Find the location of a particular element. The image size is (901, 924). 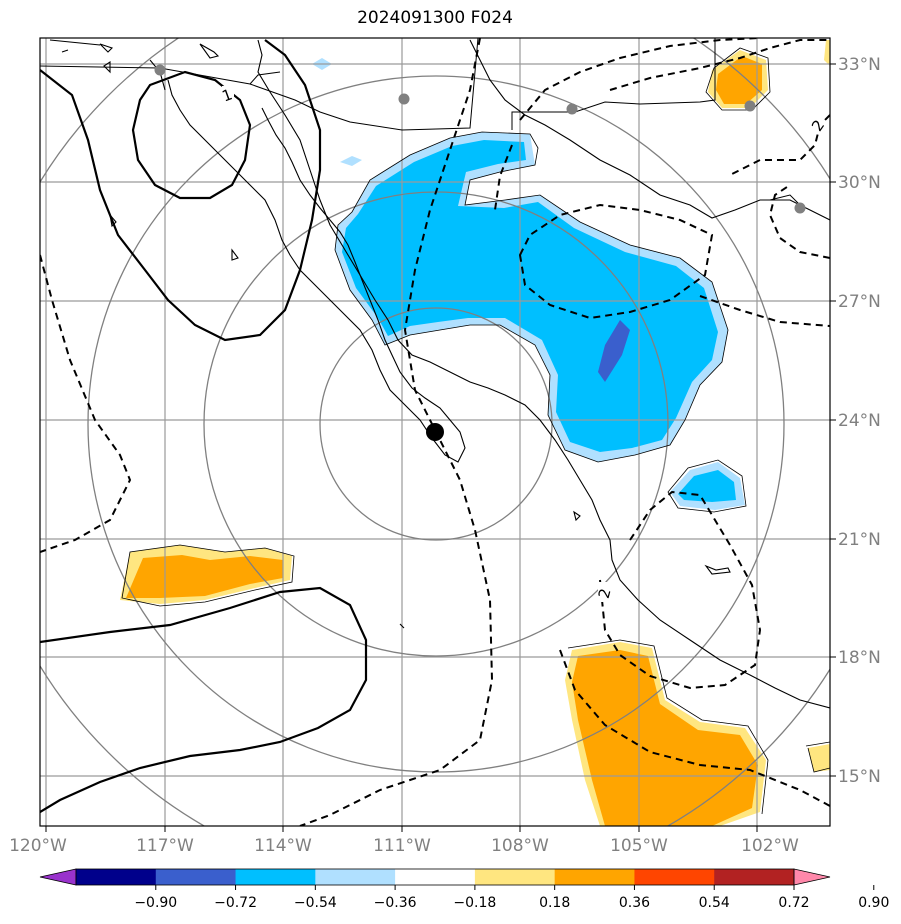

colorbar-tick-label: 0.18 is located at coordinates (554, 903).